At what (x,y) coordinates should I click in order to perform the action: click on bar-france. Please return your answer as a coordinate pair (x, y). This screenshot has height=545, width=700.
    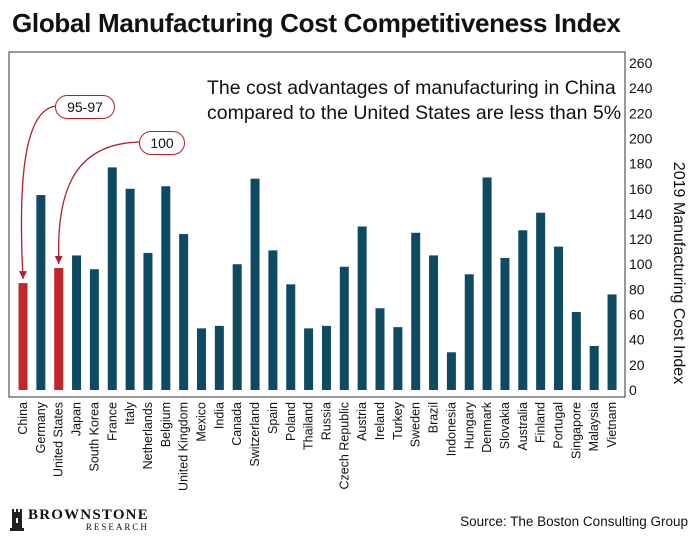
    Looking at the image, I should click on (112, 278).